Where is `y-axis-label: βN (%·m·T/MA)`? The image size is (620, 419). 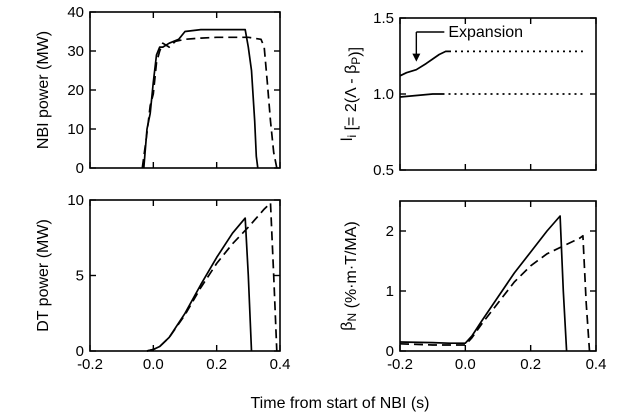
y-axis-label: βN (%·m·T/MA) is located at coordinates (349, 275).